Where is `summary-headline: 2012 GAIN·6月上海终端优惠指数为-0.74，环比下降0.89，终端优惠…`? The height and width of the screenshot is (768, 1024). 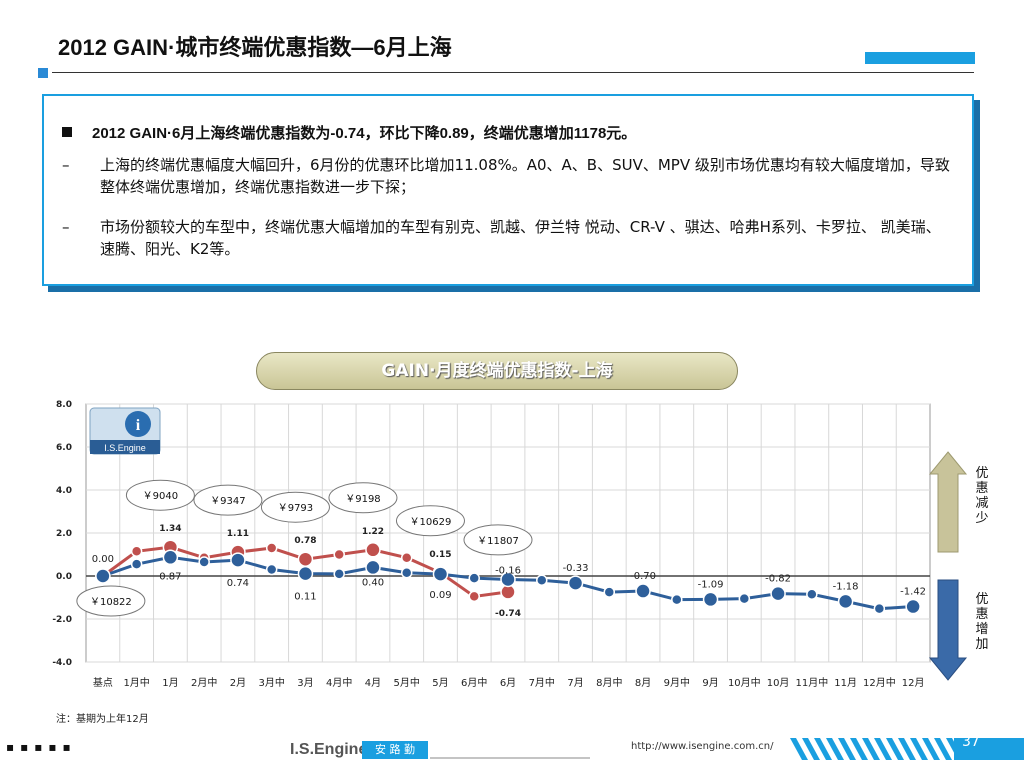 summary-headline: 2012 GAIN·6月上海终端优惠指数为-0.74，环比下降0.89，终端优惠… is located at coordinates (349, 132).